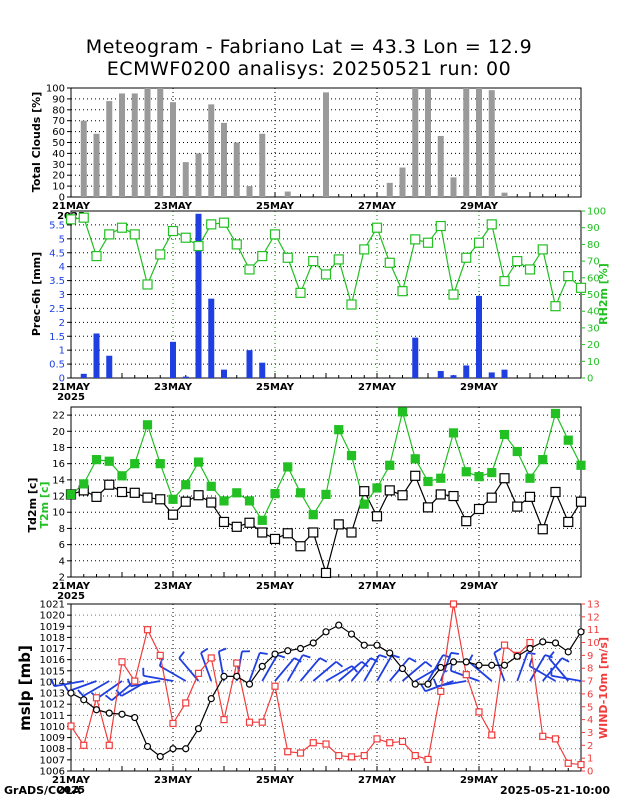 This screenshot has width=618, height=800. I want to click on y-tick-label: 4, so click(62, 267).